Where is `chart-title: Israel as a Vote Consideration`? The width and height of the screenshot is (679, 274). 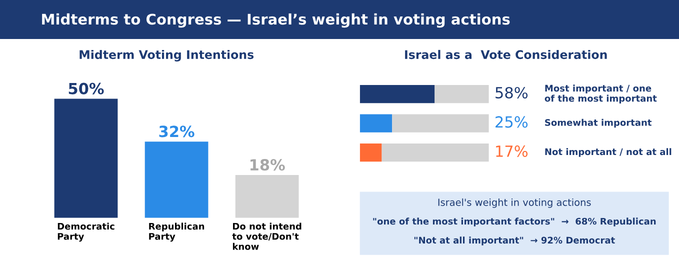 chart-title: Israel as a Vote Consideration is located at coordinates (506, 55).